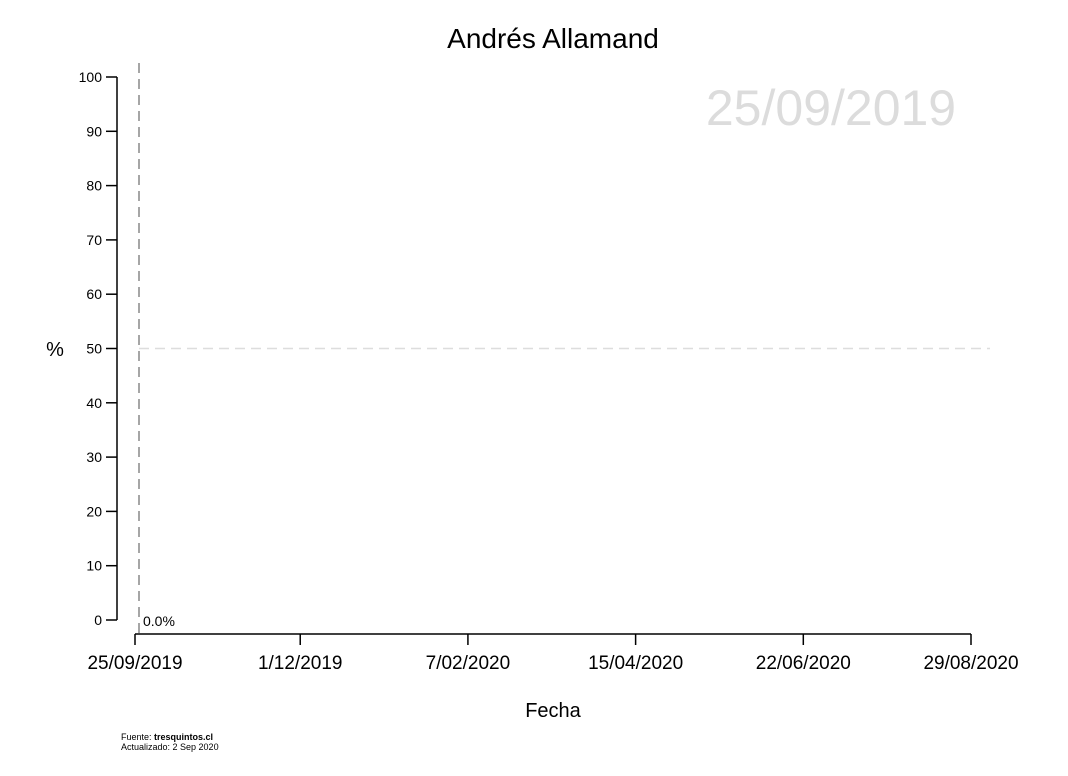 This screenshot has height=776, width=1068. Describe the element at coordinates (468, 663) in the screenshot. I see `x-tick-label: 7/02/2020` at that location.